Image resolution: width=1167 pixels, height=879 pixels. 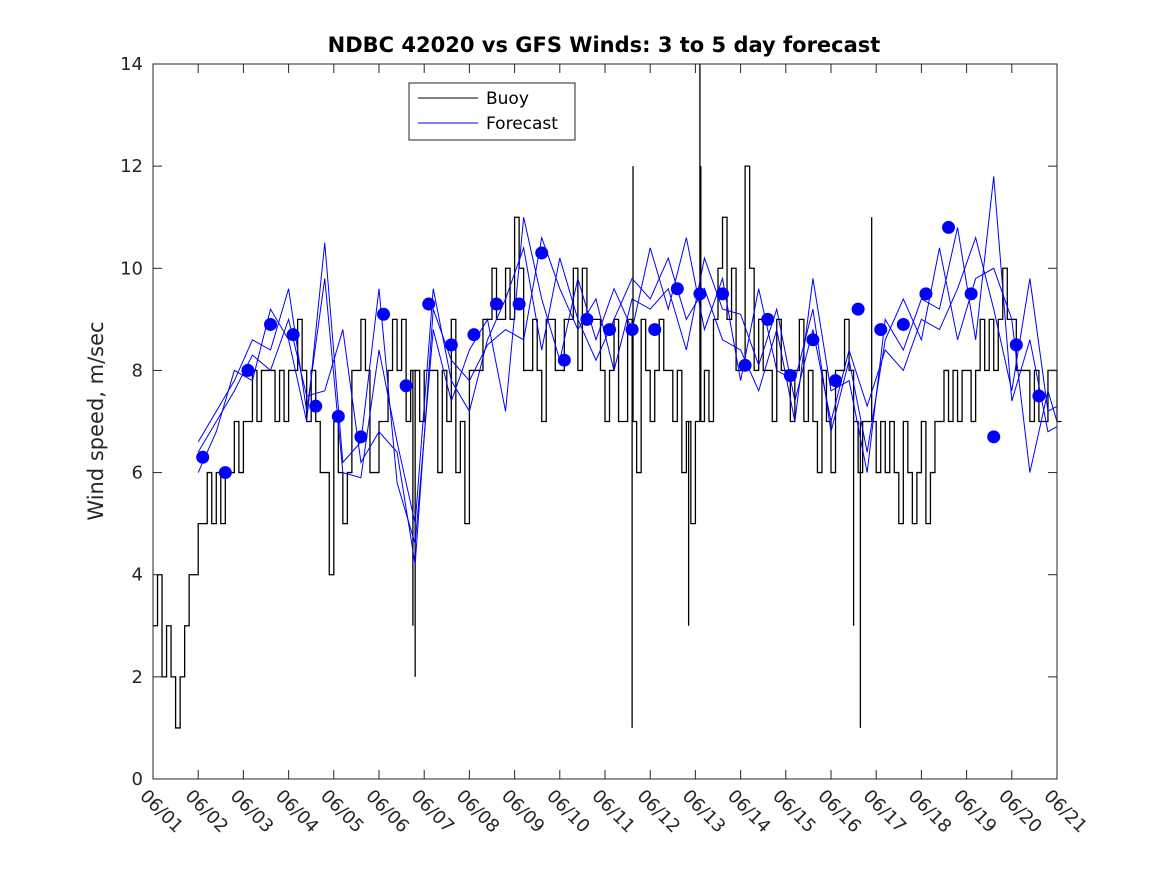 What do you see at coordinates (131, 166) in the screenshot?
I see `y-tick-label-6: 12` at bounding box center [131, 166].